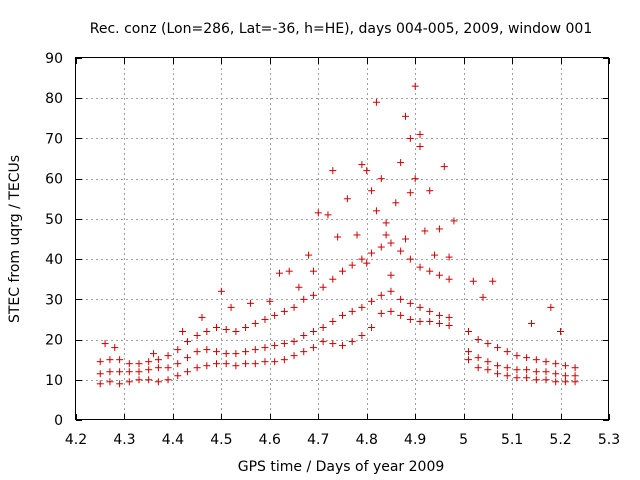 The width and height of the screenshot is (640, 480). I want to click on y-tick-label: 70, so click(54, 139).